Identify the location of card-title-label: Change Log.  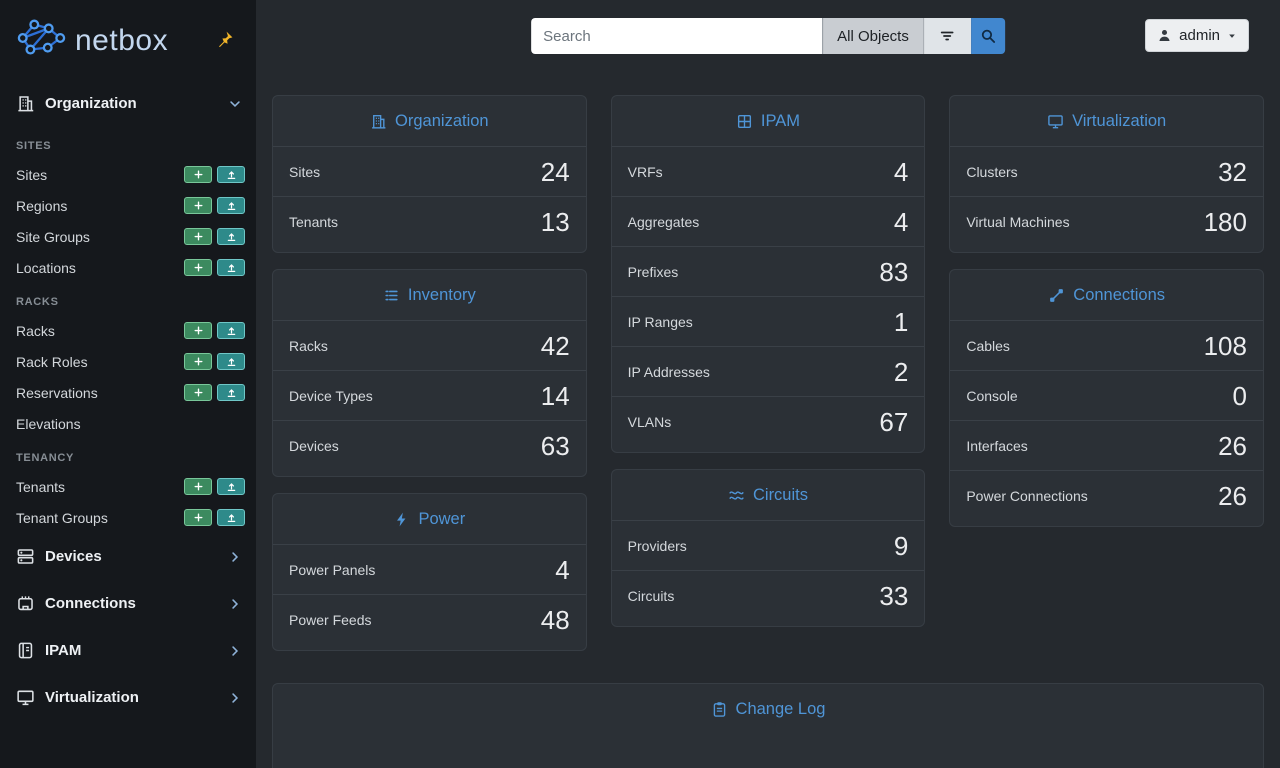
(780, 709).